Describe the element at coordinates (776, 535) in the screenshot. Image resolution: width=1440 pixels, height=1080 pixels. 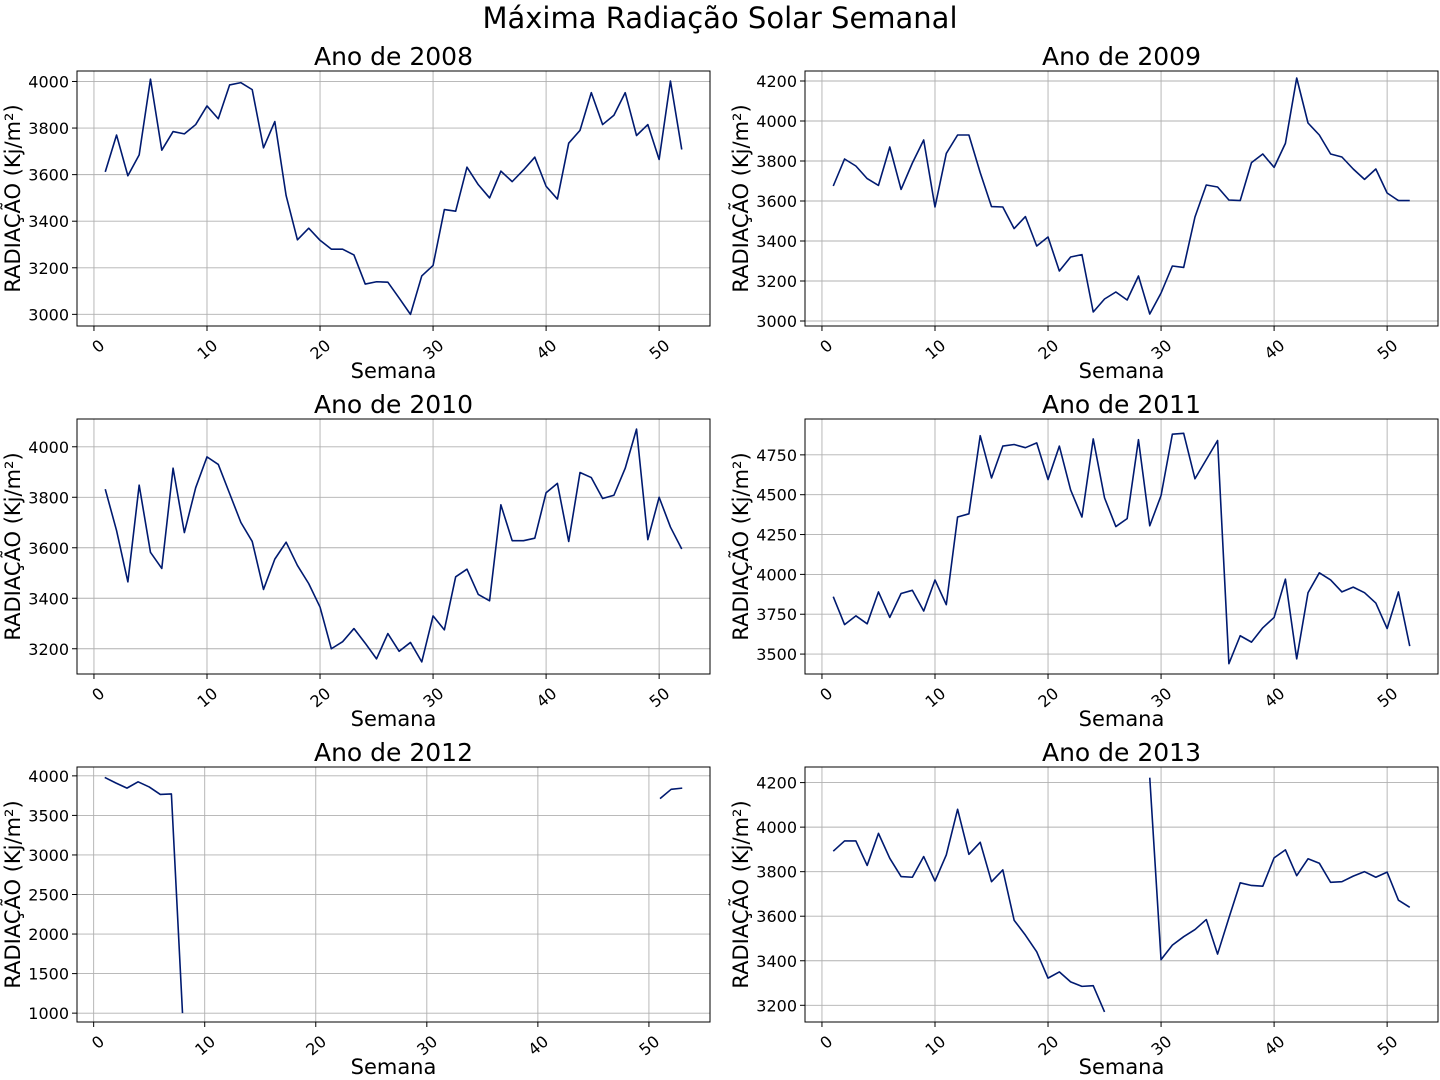
I see `y-tick-label: 4250` at that location.